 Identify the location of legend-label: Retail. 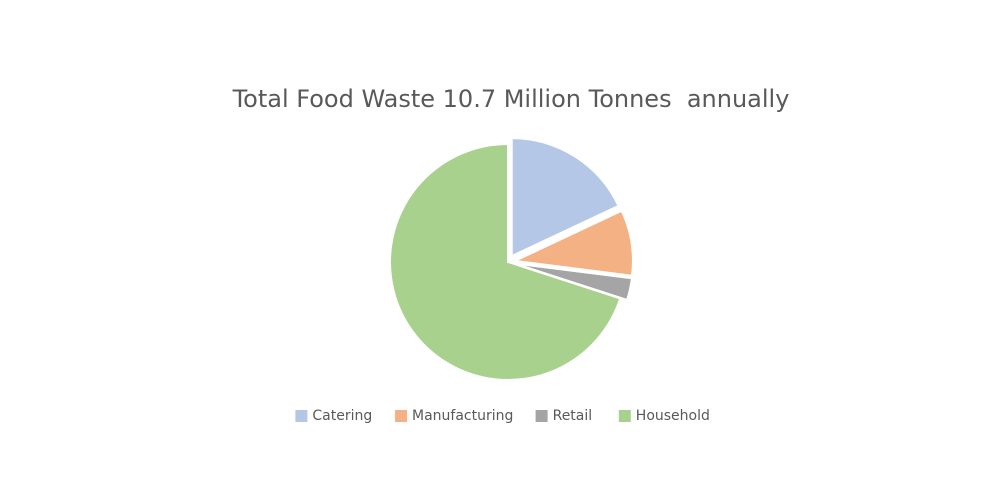
(573, 416).